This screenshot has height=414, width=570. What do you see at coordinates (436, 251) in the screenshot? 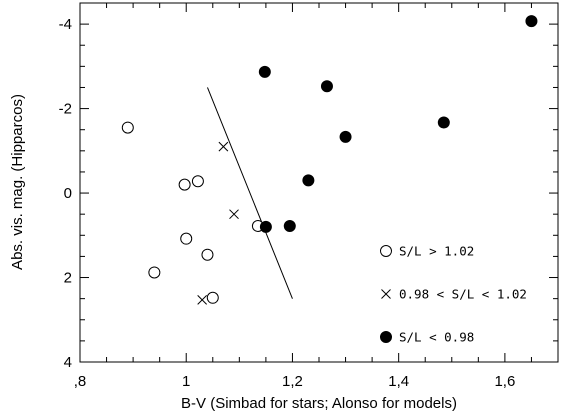
I see `legend-label: S/L > 1.02` at bounding box center [436, 251].